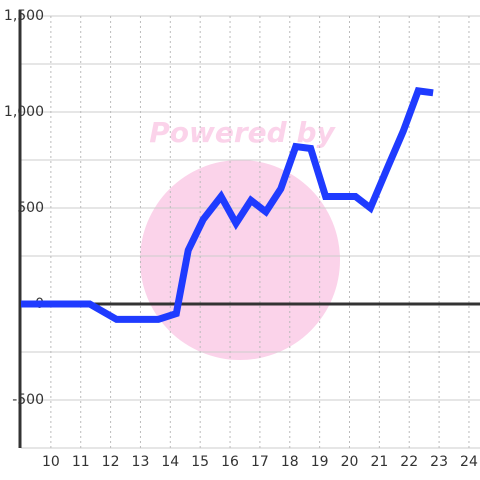 The height and width of the screenshot is (480, 480). I want to click on x-tick-label: 12, so click(111, 462).